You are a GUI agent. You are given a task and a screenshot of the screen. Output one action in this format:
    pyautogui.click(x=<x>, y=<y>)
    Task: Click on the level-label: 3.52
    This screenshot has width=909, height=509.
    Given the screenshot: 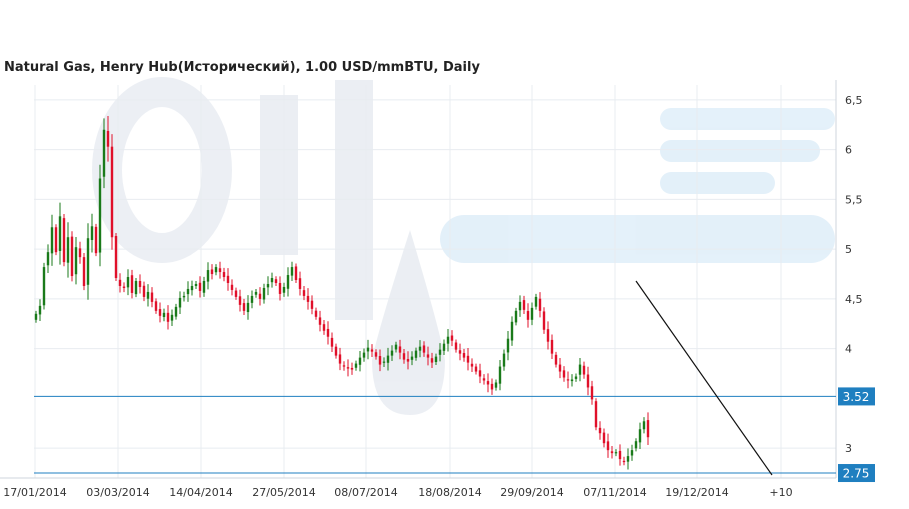 What is the action you would take?
    pyautogui.click(x=856, y=397)
    